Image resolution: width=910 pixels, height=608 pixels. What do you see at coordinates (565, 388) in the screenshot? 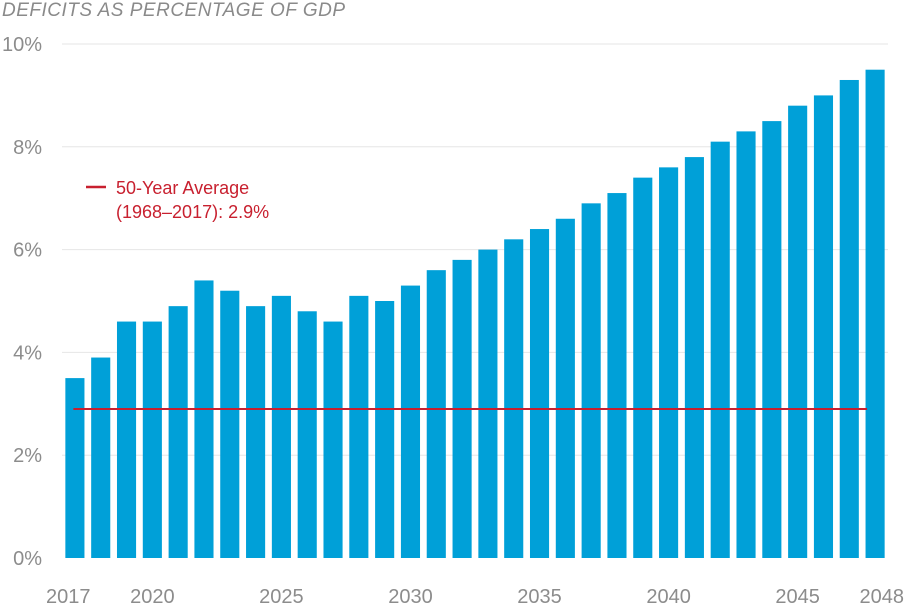
I see `bar-2036` at bounding box center [565, 388].